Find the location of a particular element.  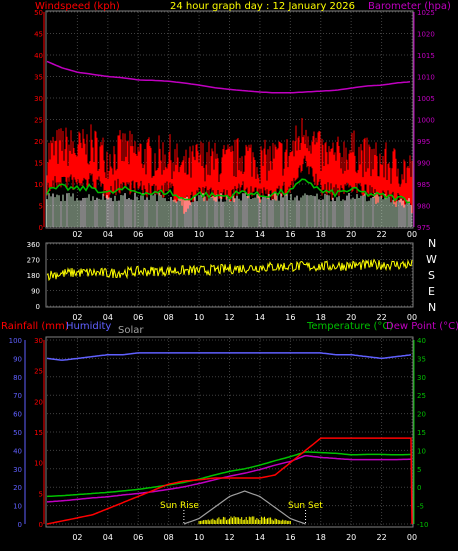

baro-tick-label: 1000 is located at coordinates (426, 121).